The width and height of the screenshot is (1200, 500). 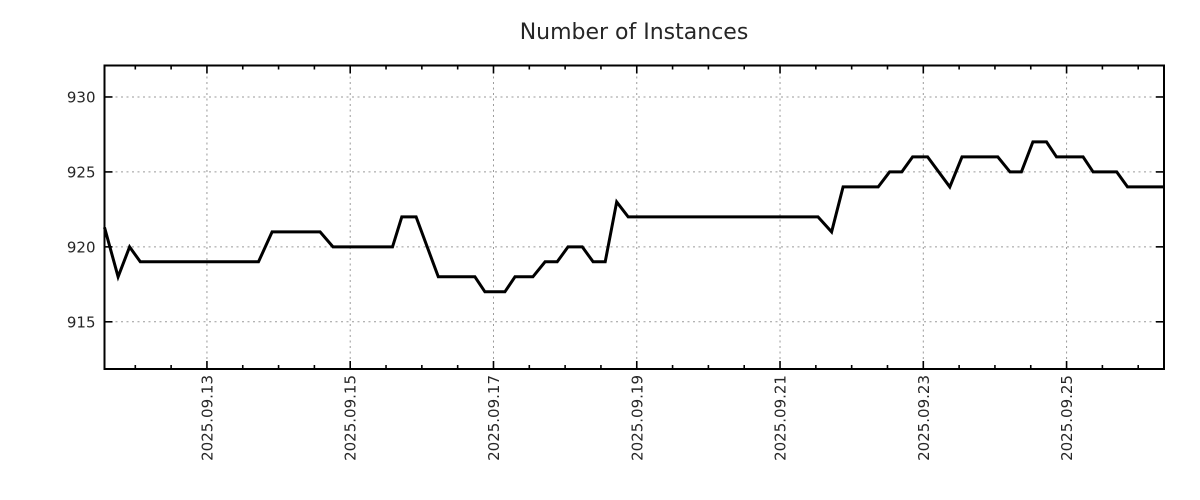 What do you see at coordinates (81, 247) in the screenshot?
I see `y-axis-tick-label: 920` at bounding box center [81, 247].